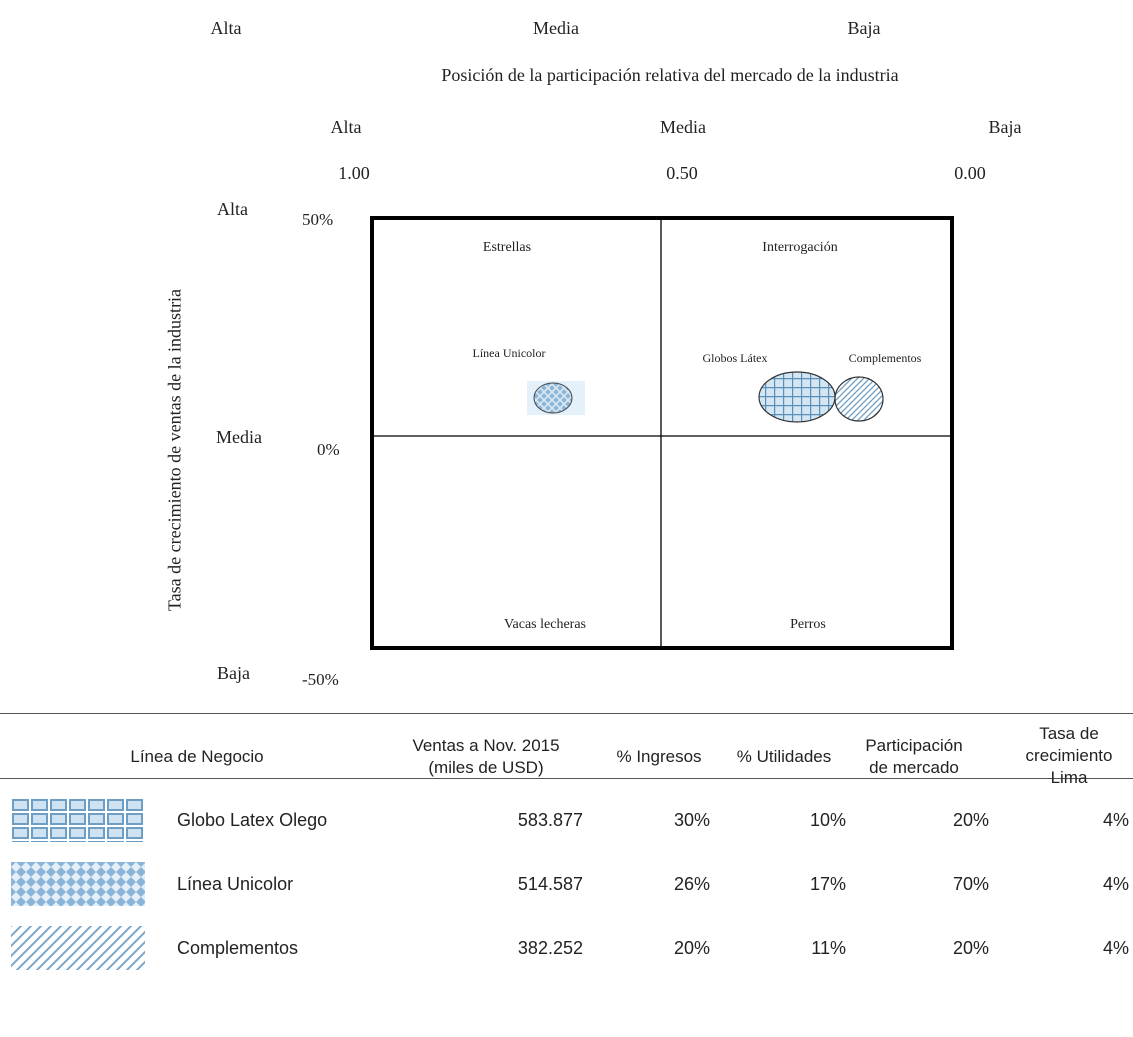 This screenshot has height=1037, width=1133. Describe the element at coordinates (545, 624) in the screenshot. I see `quadrant-label-vacas-lecheras: Vacas lecheras` at that location.